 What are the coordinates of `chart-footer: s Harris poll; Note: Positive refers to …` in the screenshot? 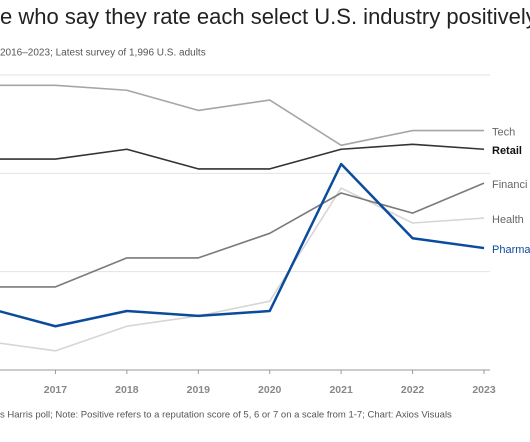 It's located at (226, 415).